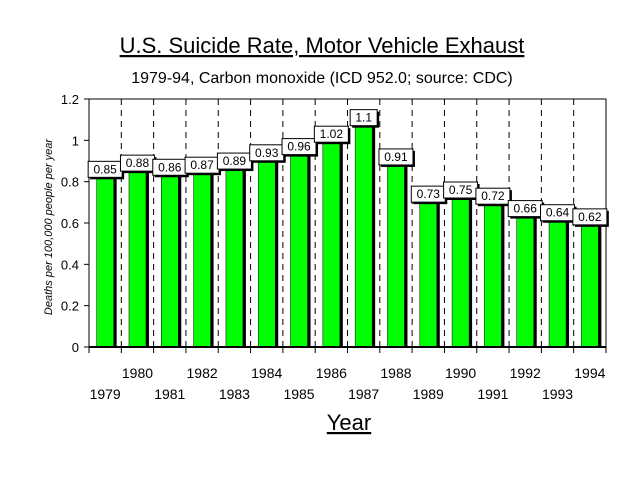 The width and height of the screenshot is (640, 480). Describe the element at coordinates (492, 394) in the screenshot. I see `x-tick-label: 1991` at that location.